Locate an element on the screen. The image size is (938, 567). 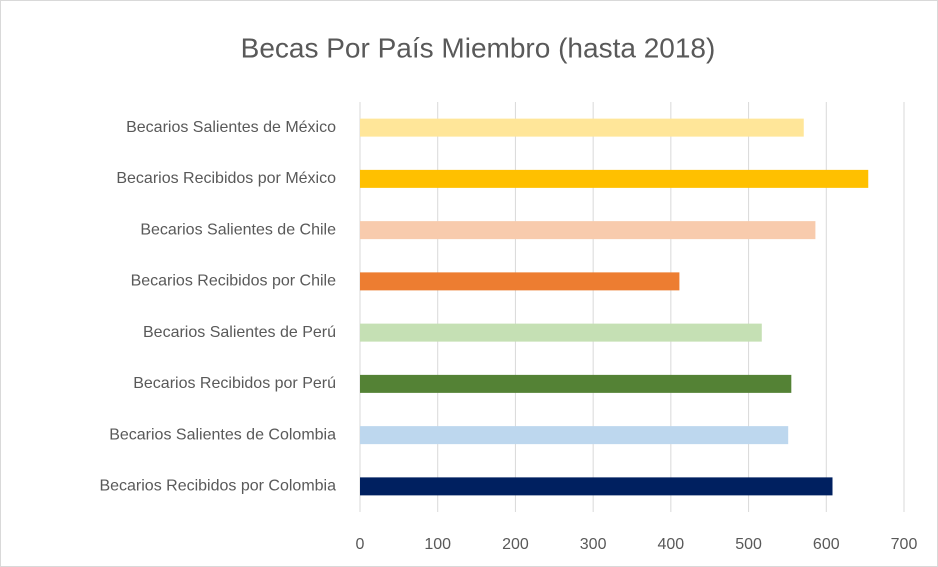
y-tick-label: Becarios Salientes de Chile is located at coordinates (238, 229).